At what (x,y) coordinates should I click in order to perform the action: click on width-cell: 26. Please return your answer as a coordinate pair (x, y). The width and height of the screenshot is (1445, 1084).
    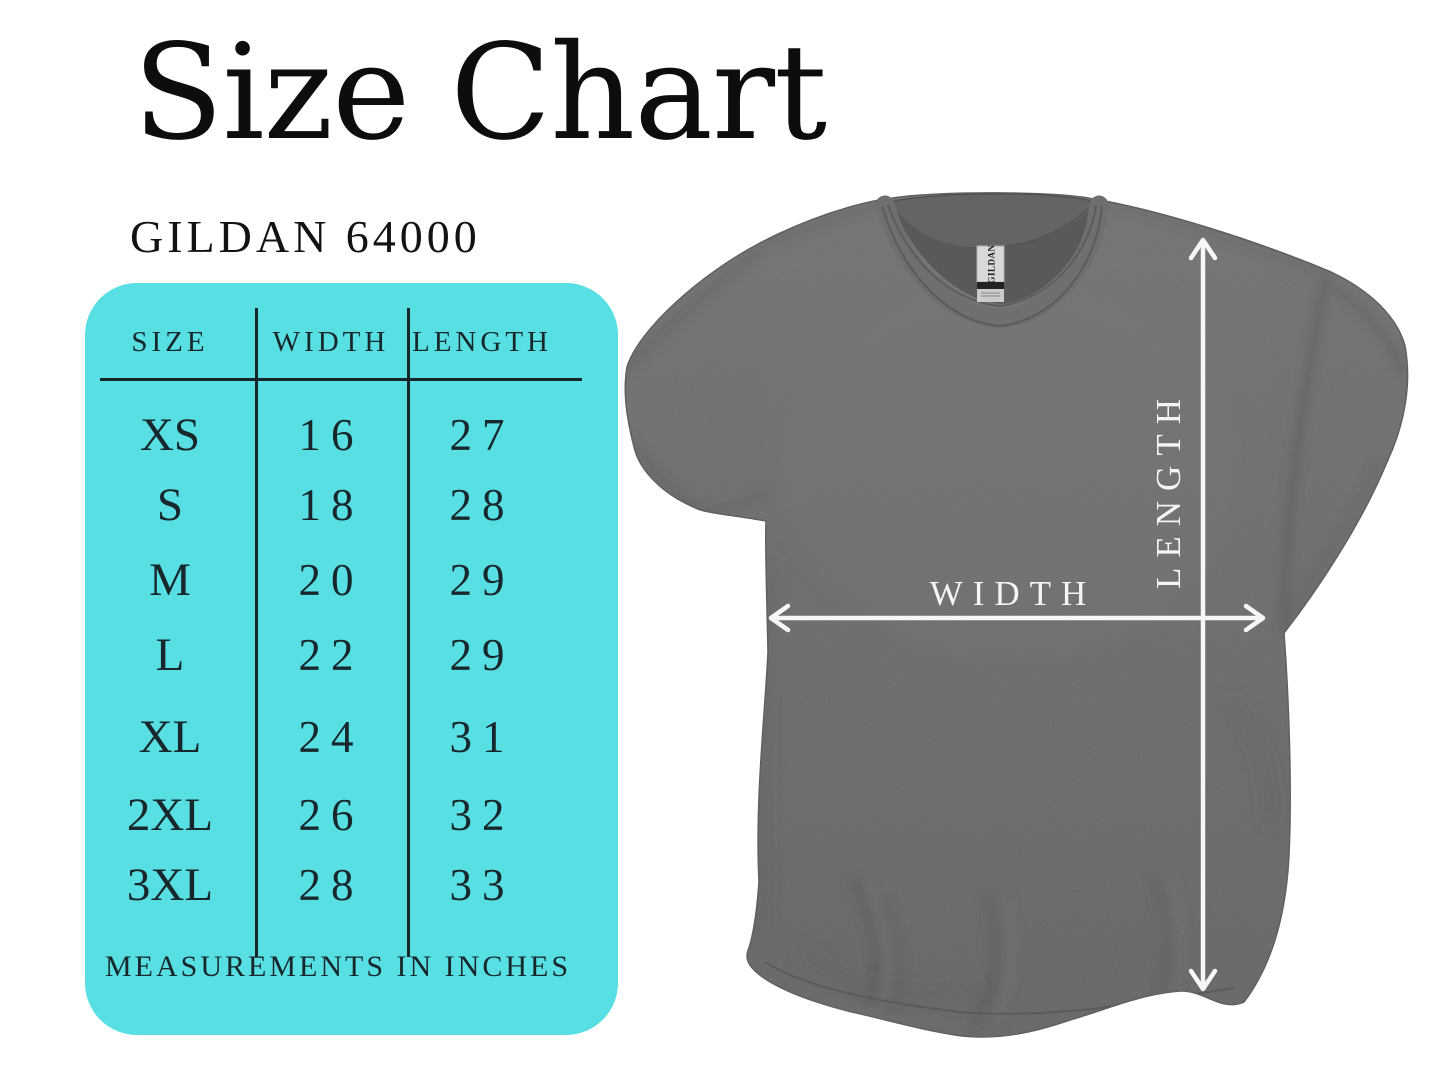
    Looking at the image, I should click on (331, 815).